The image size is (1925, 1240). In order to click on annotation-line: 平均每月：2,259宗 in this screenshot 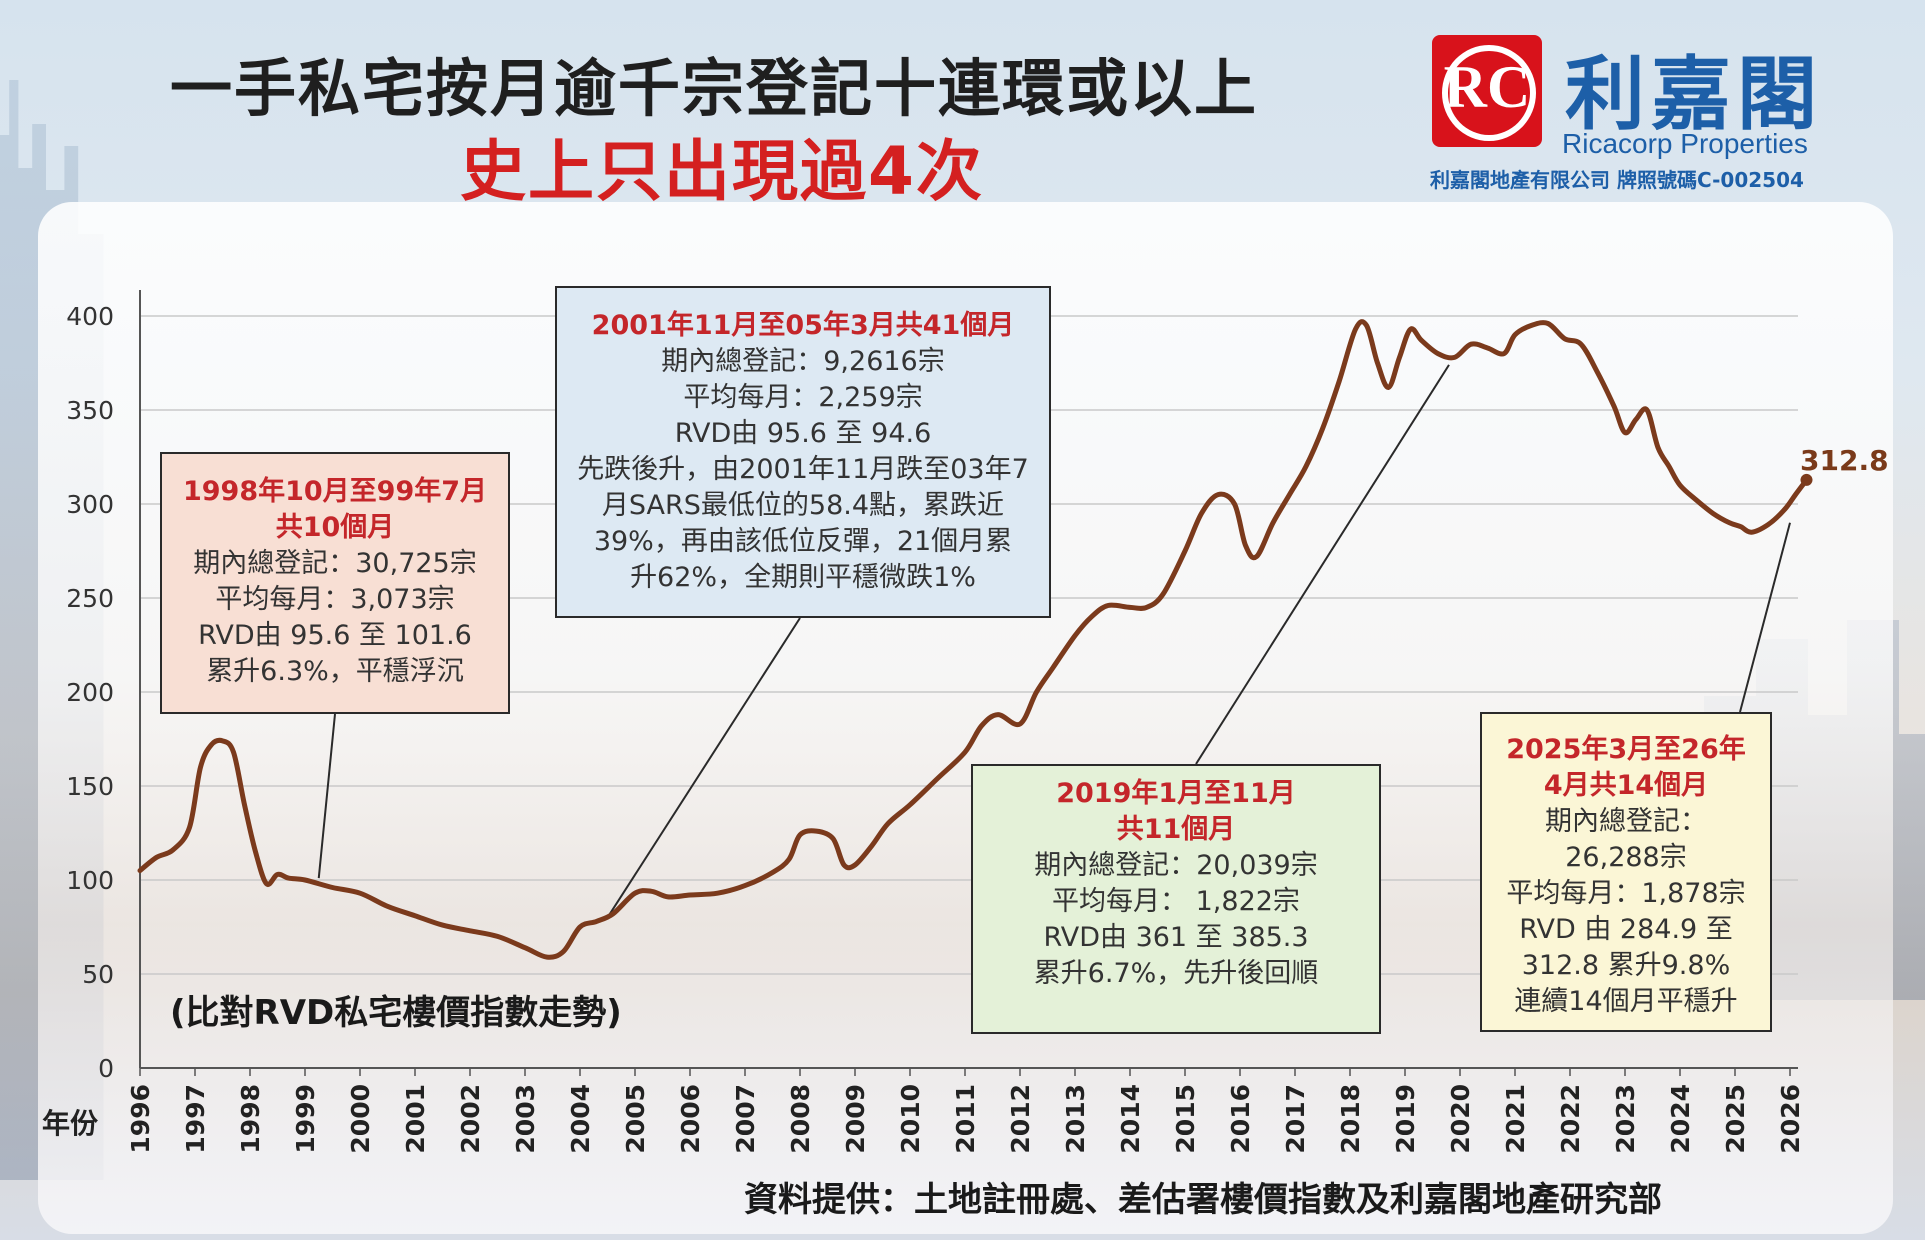, I will do `click(803, 397)`.